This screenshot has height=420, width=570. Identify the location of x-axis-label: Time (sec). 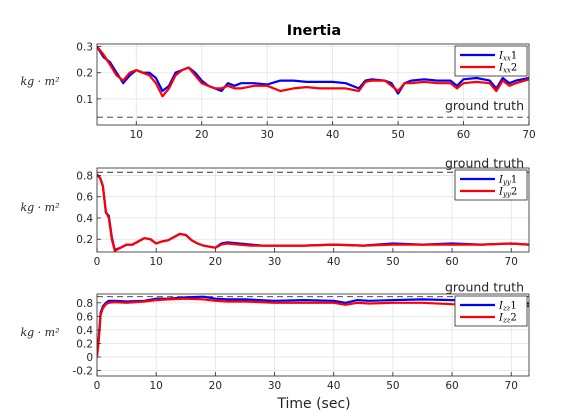
(313, 404).